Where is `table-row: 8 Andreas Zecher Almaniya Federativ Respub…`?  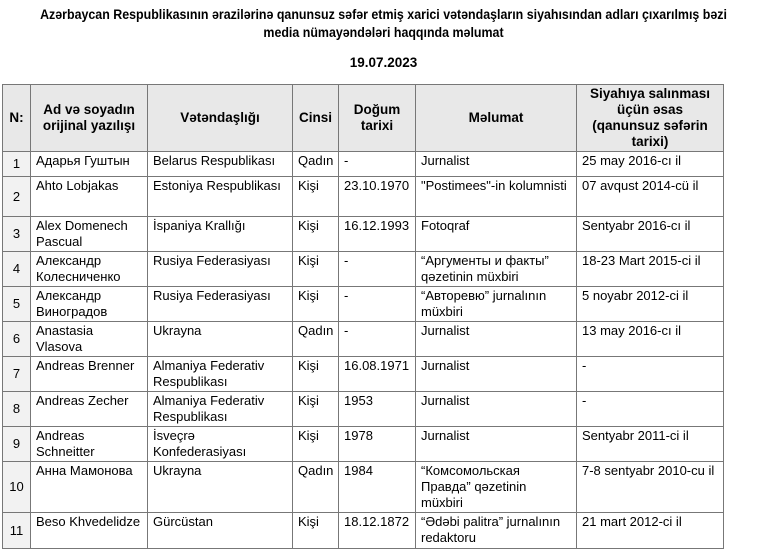 table-row: 8 Andreas Zecher Almaniya Federativ Respub… is located at coordinates (363, 409).